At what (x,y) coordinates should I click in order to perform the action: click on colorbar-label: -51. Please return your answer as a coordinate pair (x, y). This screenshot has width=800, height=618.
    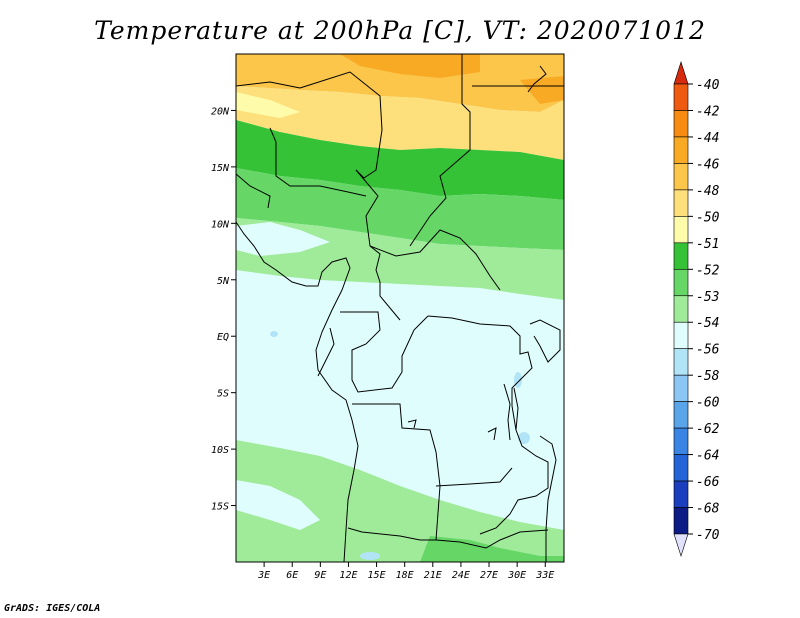
    Looking at the image, I should click on (707, 244).